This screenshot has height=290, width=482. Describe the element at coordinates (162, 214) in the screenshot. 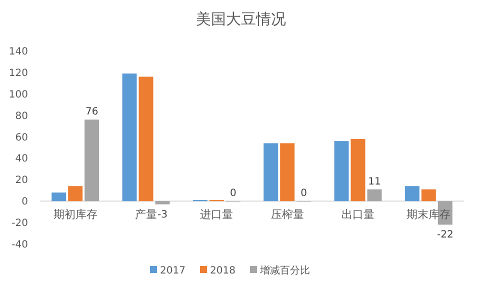

I see `data-label: -3` at that location.